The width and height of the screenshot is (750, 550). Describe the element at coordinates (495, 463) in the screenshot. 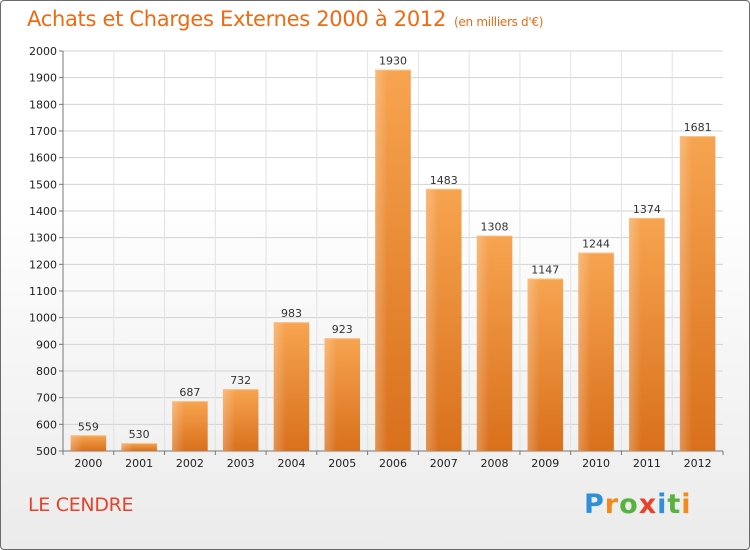

I see `x-tick-label: 2008` at that location.